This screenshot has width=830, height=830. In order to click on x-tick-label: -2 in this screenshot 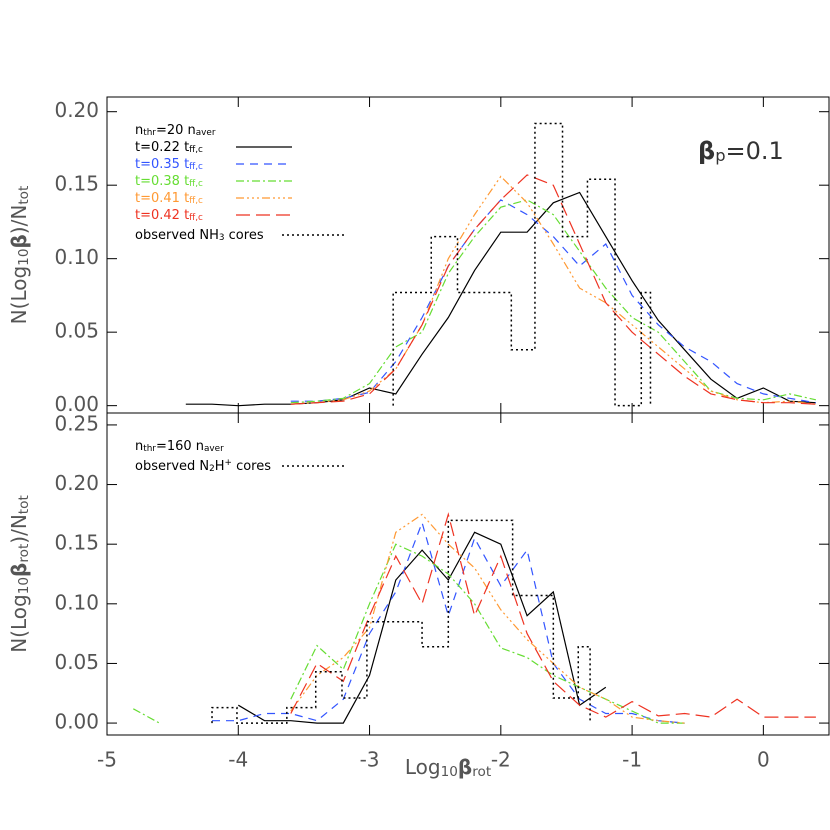, I will do `click(501, 760)`.